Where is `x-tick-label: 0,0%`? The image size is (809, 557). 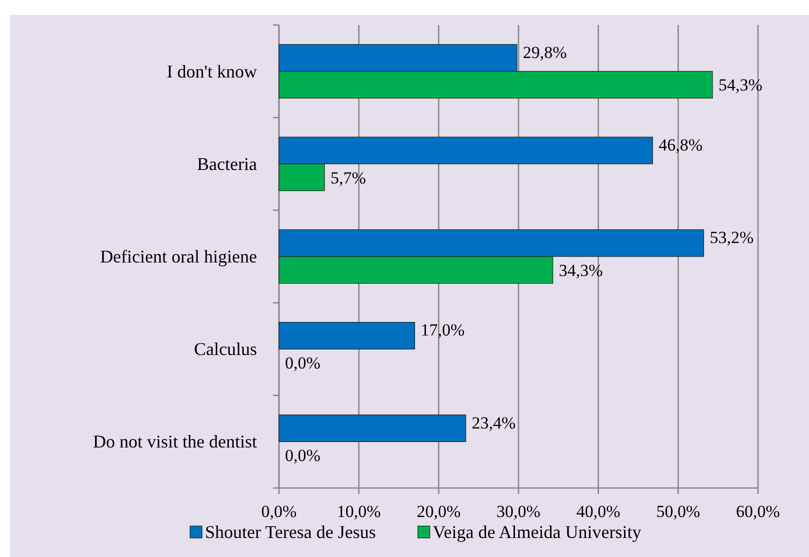
x-tick-label: 0,0% is located at coordinates (279, 511).